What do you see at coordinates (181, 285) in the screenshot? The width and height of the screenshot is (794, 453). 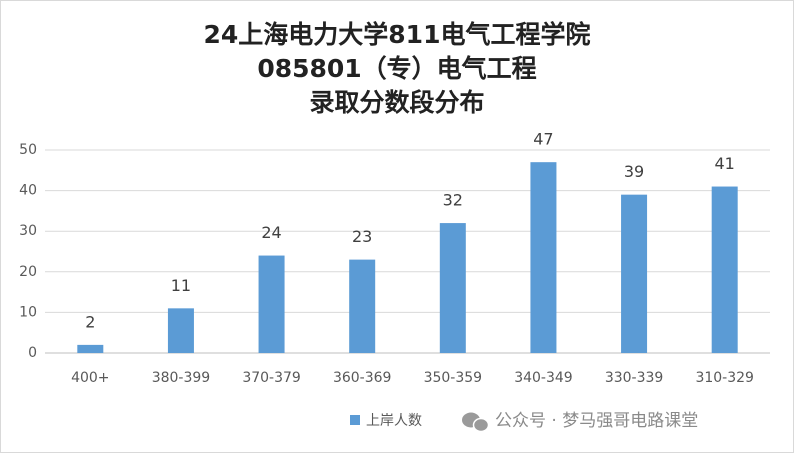 I see `data-label: 11` at bounding box center [181, 285].